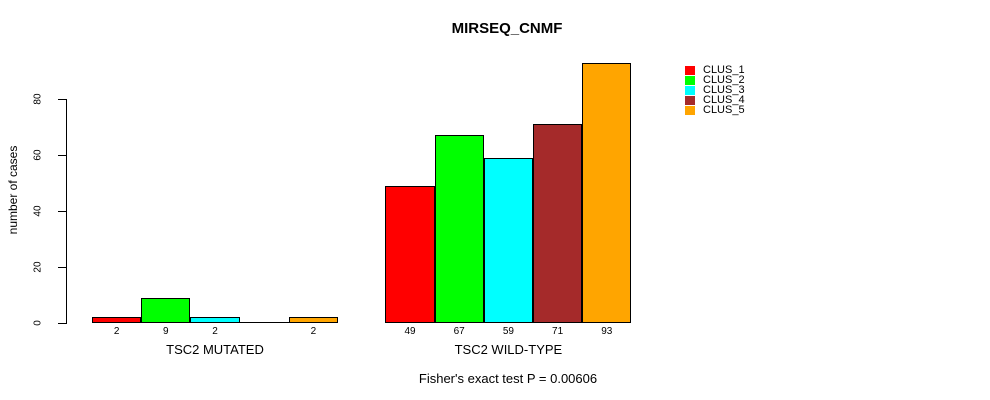 Image resolution: width=990 pixels, height=400 pixels. Describe the element at coordinates (166, 331) in the screenshot. I see `bar-value-label: 9` at that location.